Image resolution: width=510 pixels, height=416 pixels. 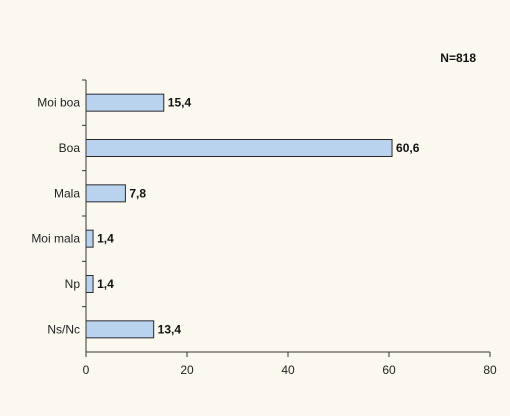 What do you see at coordinates (70, 148) in the screenshot?
I see `category-label-1: Boa` at bounding box center [70, 148].